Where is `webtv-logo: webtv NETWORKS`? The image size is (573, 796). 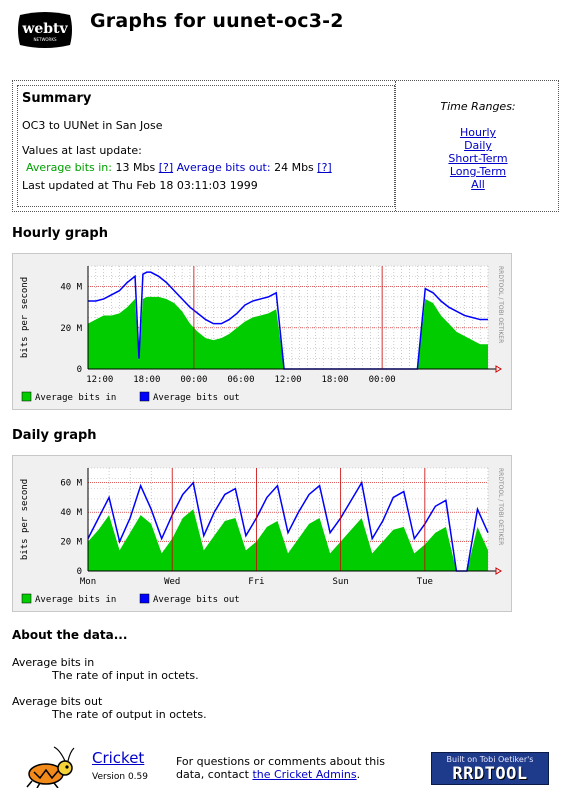 webtv-logo: webtv NETWORKS is located at coordinates (45, 30).